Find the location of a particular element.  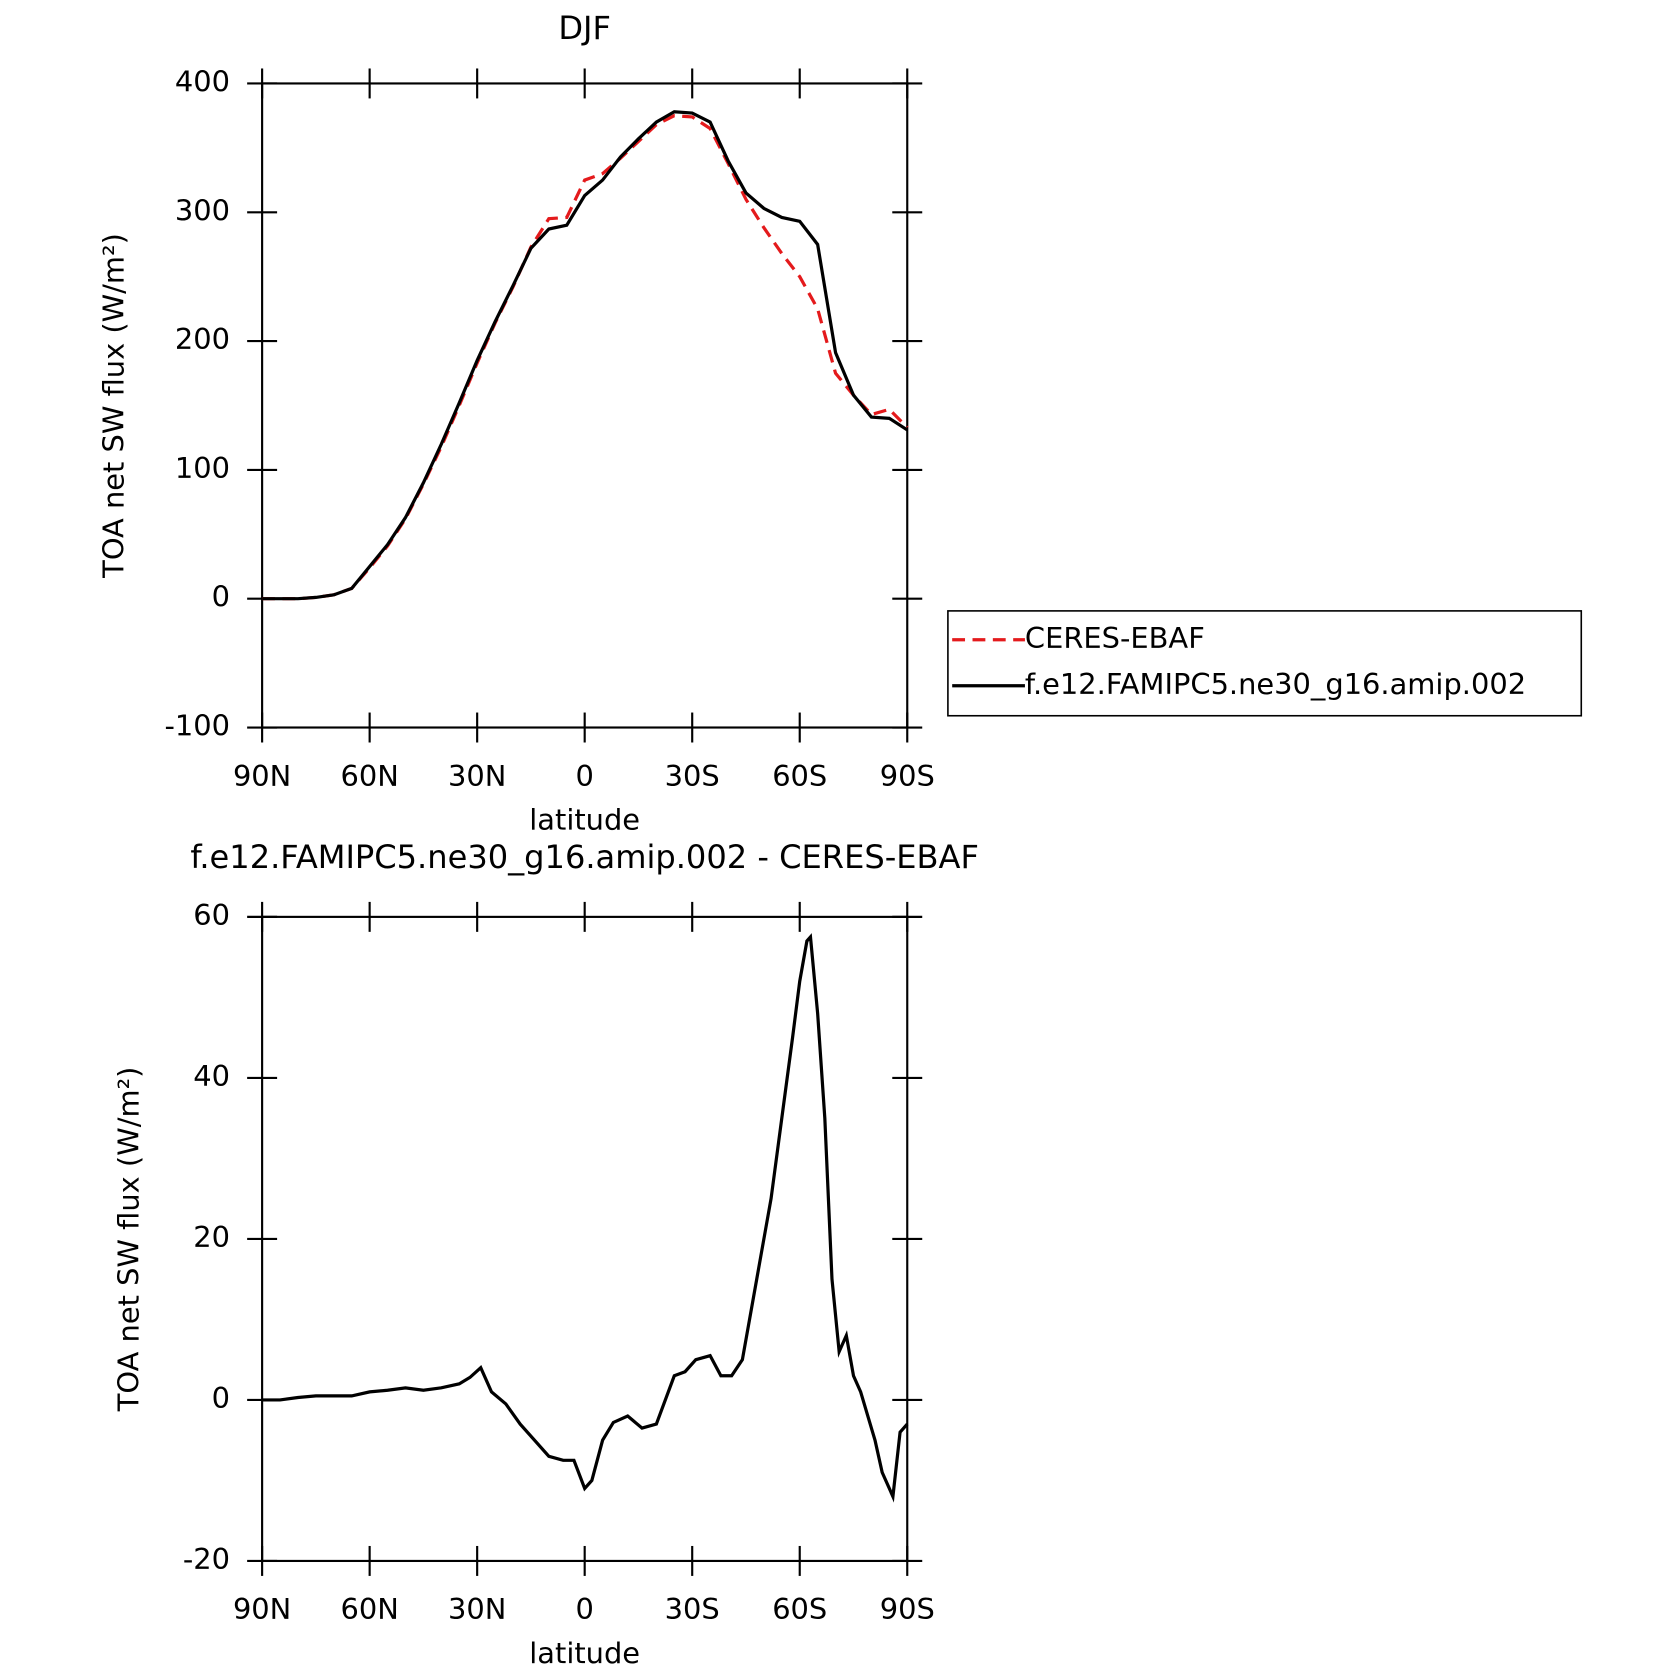

y-tick-label: 400 is located at coordinates (202, 81).